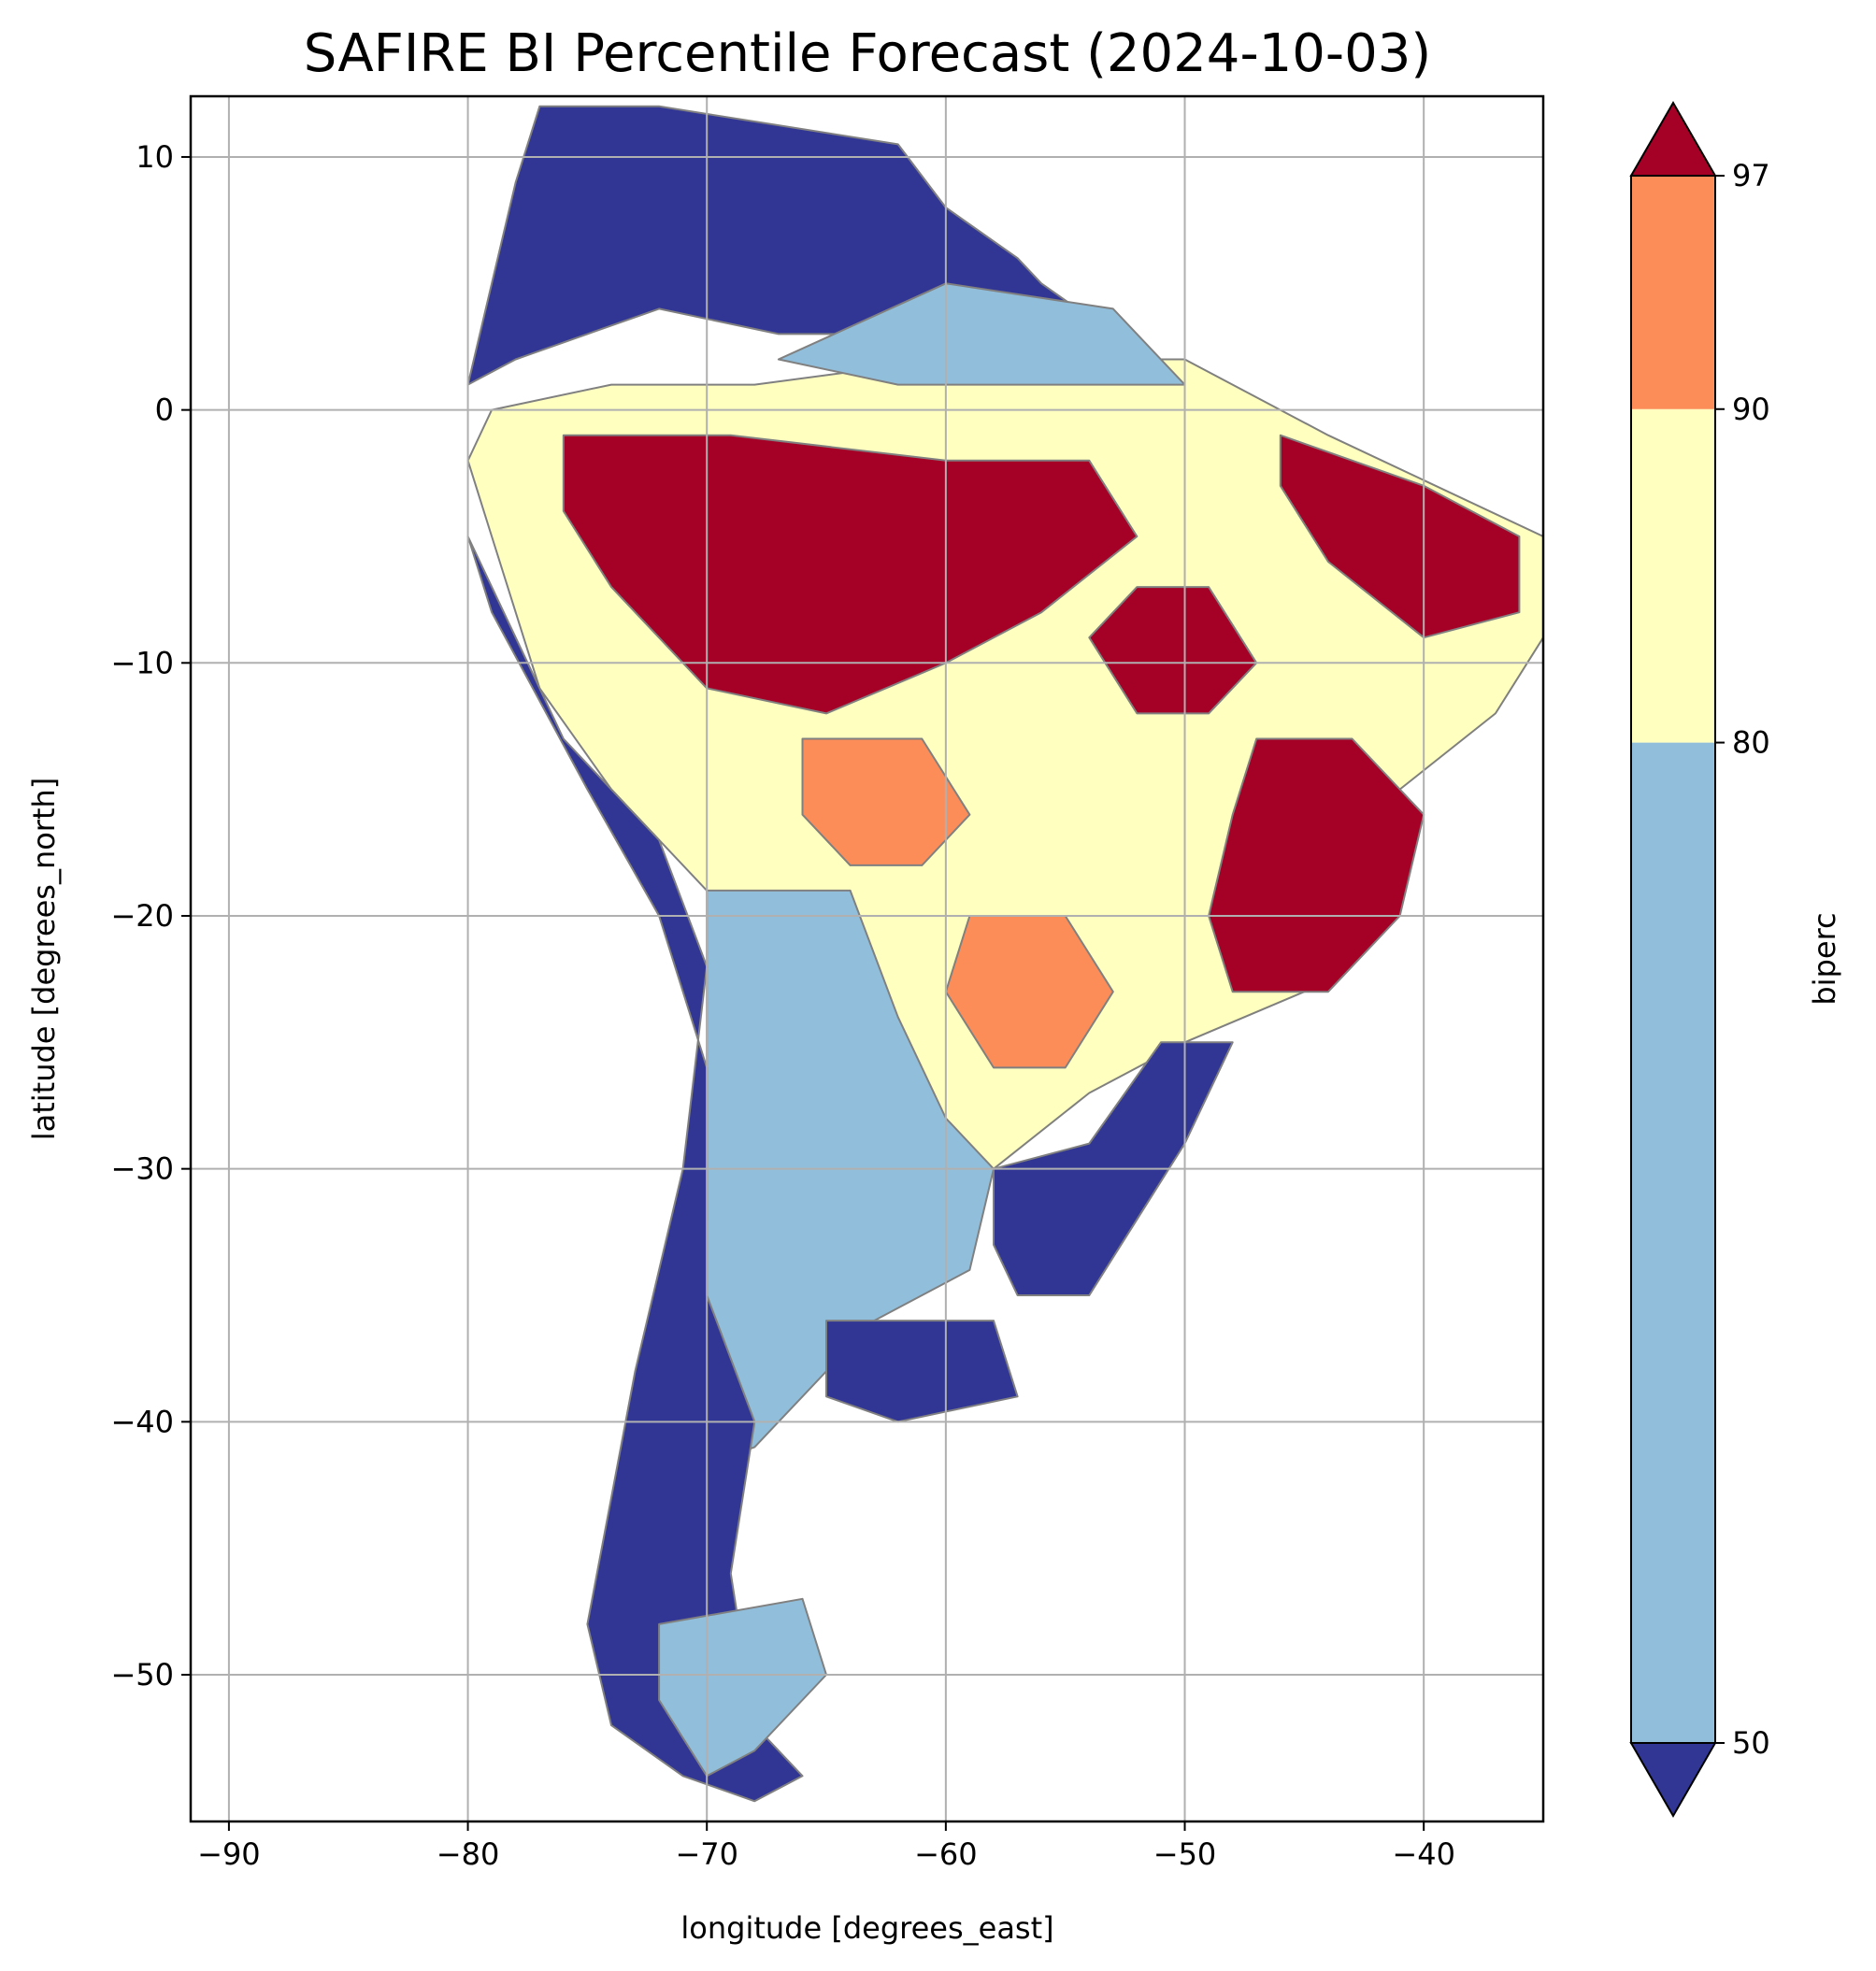 Image resolution: width=1876 pixels, height=1971 pixels. Describe the element at coordinates (1751, 743) in the screenshot. I see `colorbar-tick-label-1: 80` at that location.